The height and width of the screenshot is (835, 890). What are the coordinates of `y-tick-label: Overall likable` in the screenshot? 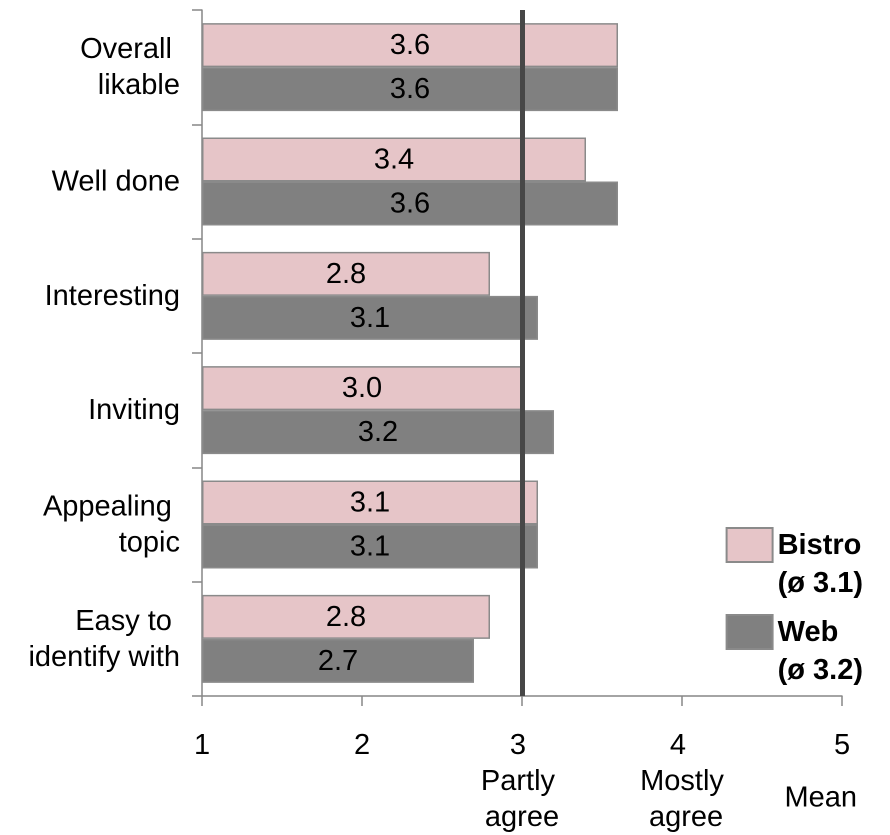 It's located at (130, 67).